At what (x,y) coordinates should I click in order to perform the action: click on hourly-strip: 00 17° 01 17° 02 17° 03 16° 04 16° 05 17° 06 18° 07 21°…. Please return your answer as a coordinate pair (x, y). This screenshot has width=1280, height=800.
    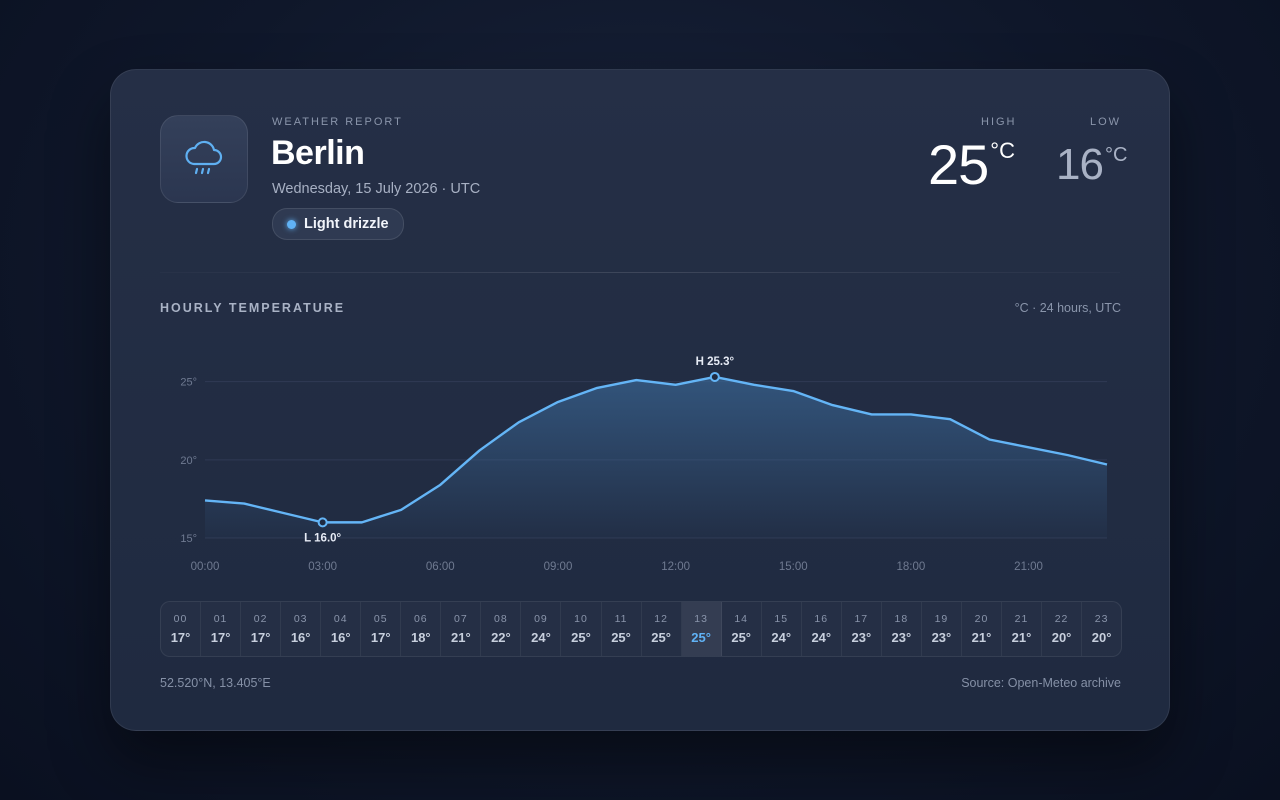
    Looking at the image, I should click on (641, 629).